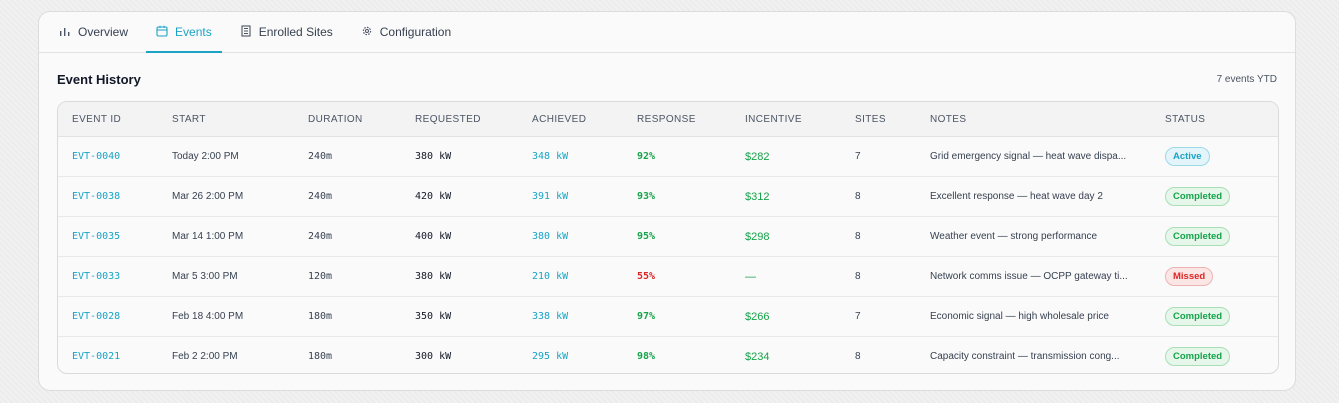 This screenshot has width=1339, height=403. Describe the element at coordinates (570, 156) in the screenshot. I see `achieved-cell: 348 kW` at that location.